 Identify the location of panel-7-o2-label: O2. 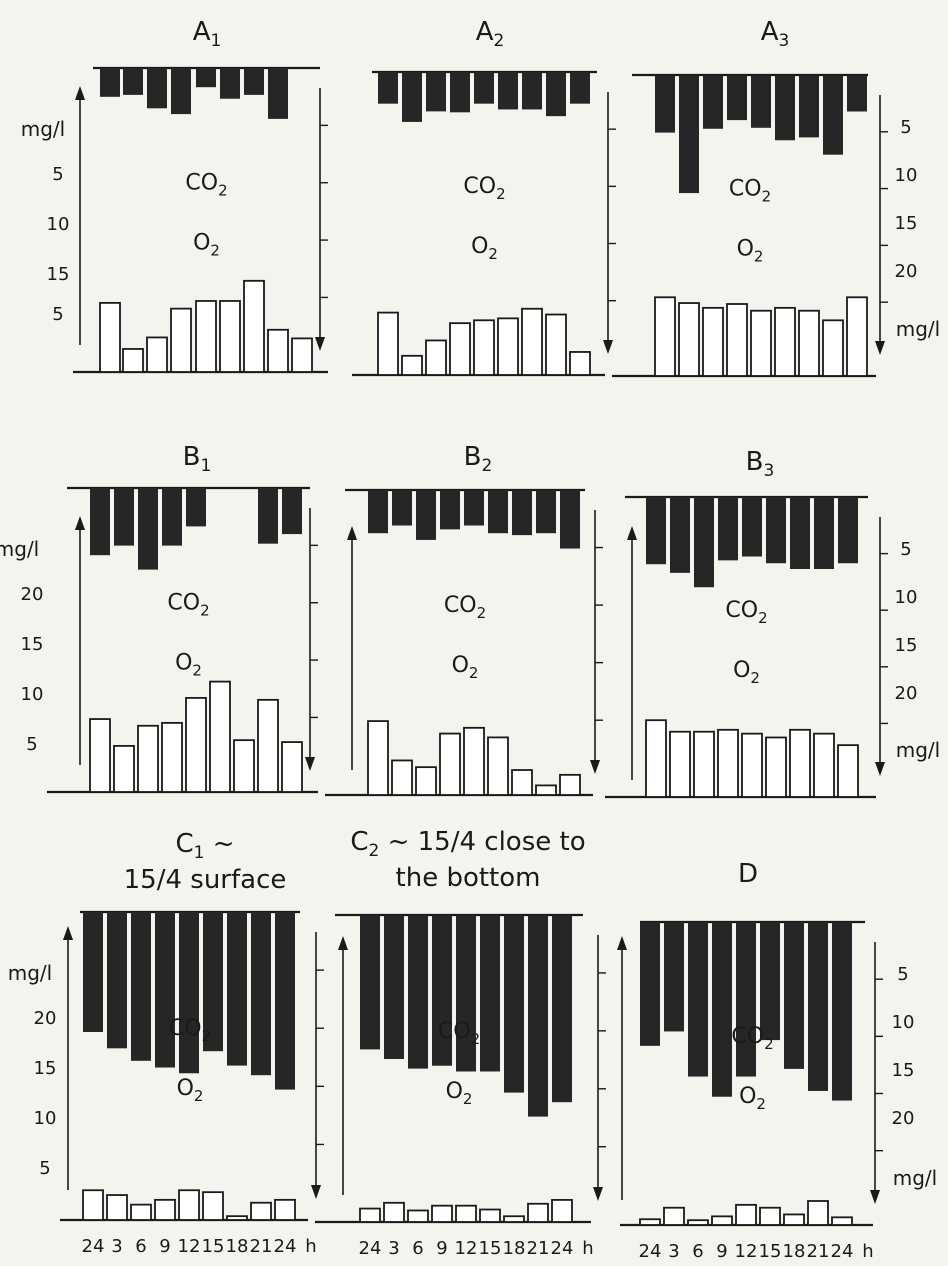
(190, 1090).